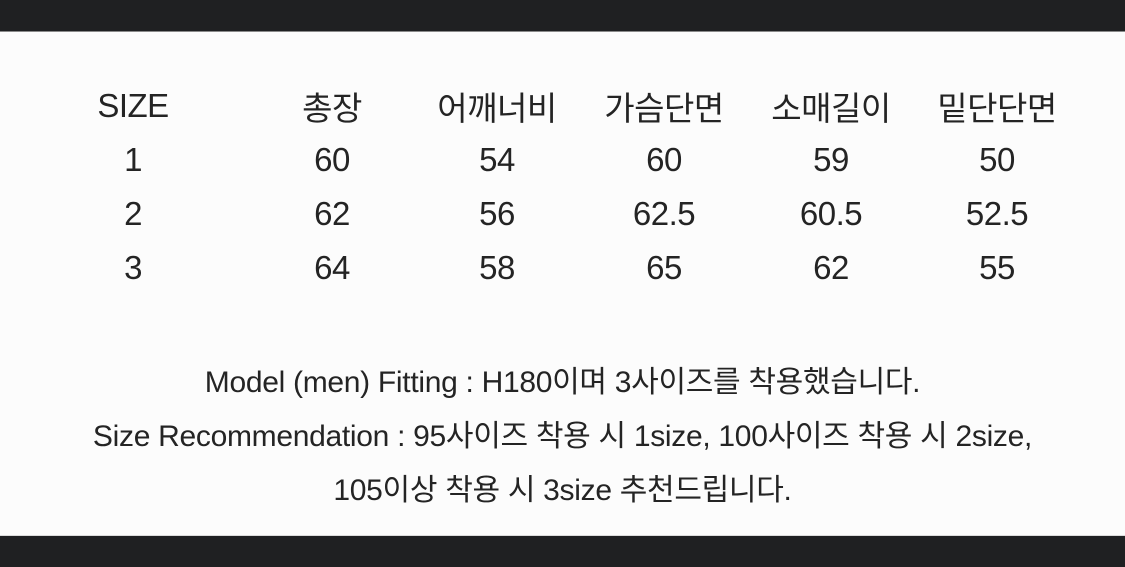 This screenshot has width=1125, height=567. I want to click on table-cell: 58, so click(497, 267).